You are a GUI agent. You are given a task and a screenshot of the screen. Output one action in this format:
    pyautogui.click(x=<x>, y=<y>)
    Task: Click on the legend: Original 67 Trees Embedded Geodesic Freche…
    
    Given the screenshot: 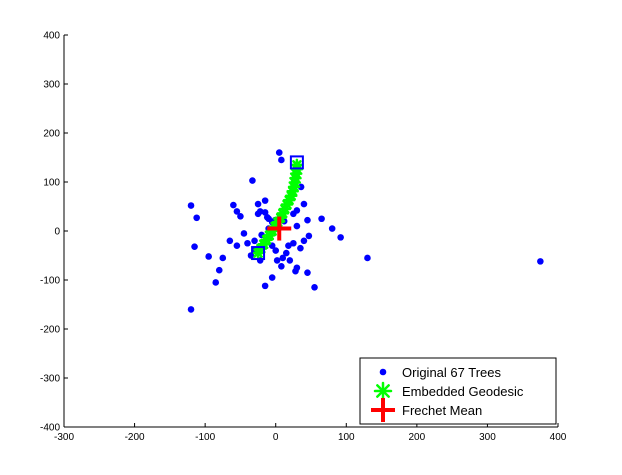 What is the action you would take?
    pyautogui.click(x=458, y=391)
    